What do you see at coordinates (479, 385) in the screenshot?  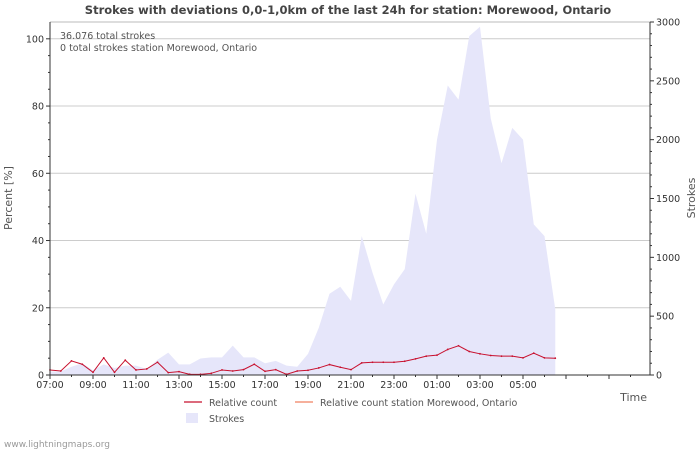 I see `x-tick-label-03:00: 03:00` at bounding box center [479, 385].